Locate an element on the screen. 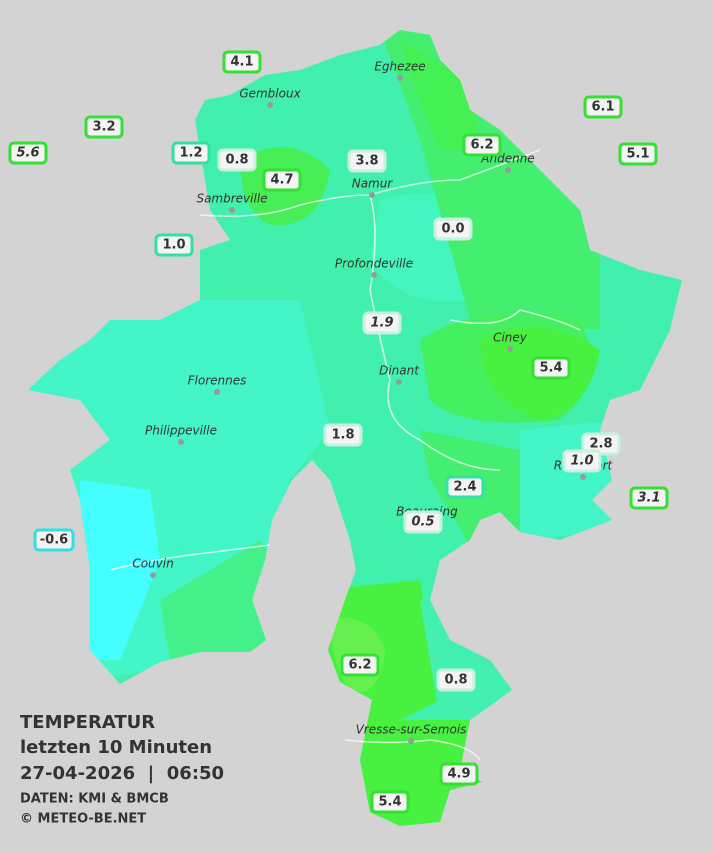  station: 1.8 is located at coordinates (343, 435).